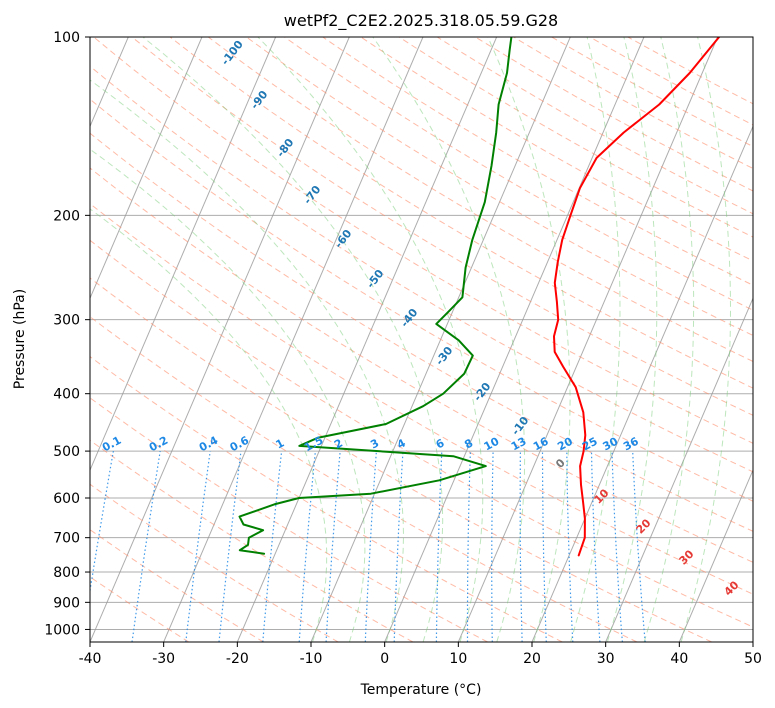  Describe the element at coordinates (66, 499) in the screenshot. I see `y-tick-label: 600` at that location.